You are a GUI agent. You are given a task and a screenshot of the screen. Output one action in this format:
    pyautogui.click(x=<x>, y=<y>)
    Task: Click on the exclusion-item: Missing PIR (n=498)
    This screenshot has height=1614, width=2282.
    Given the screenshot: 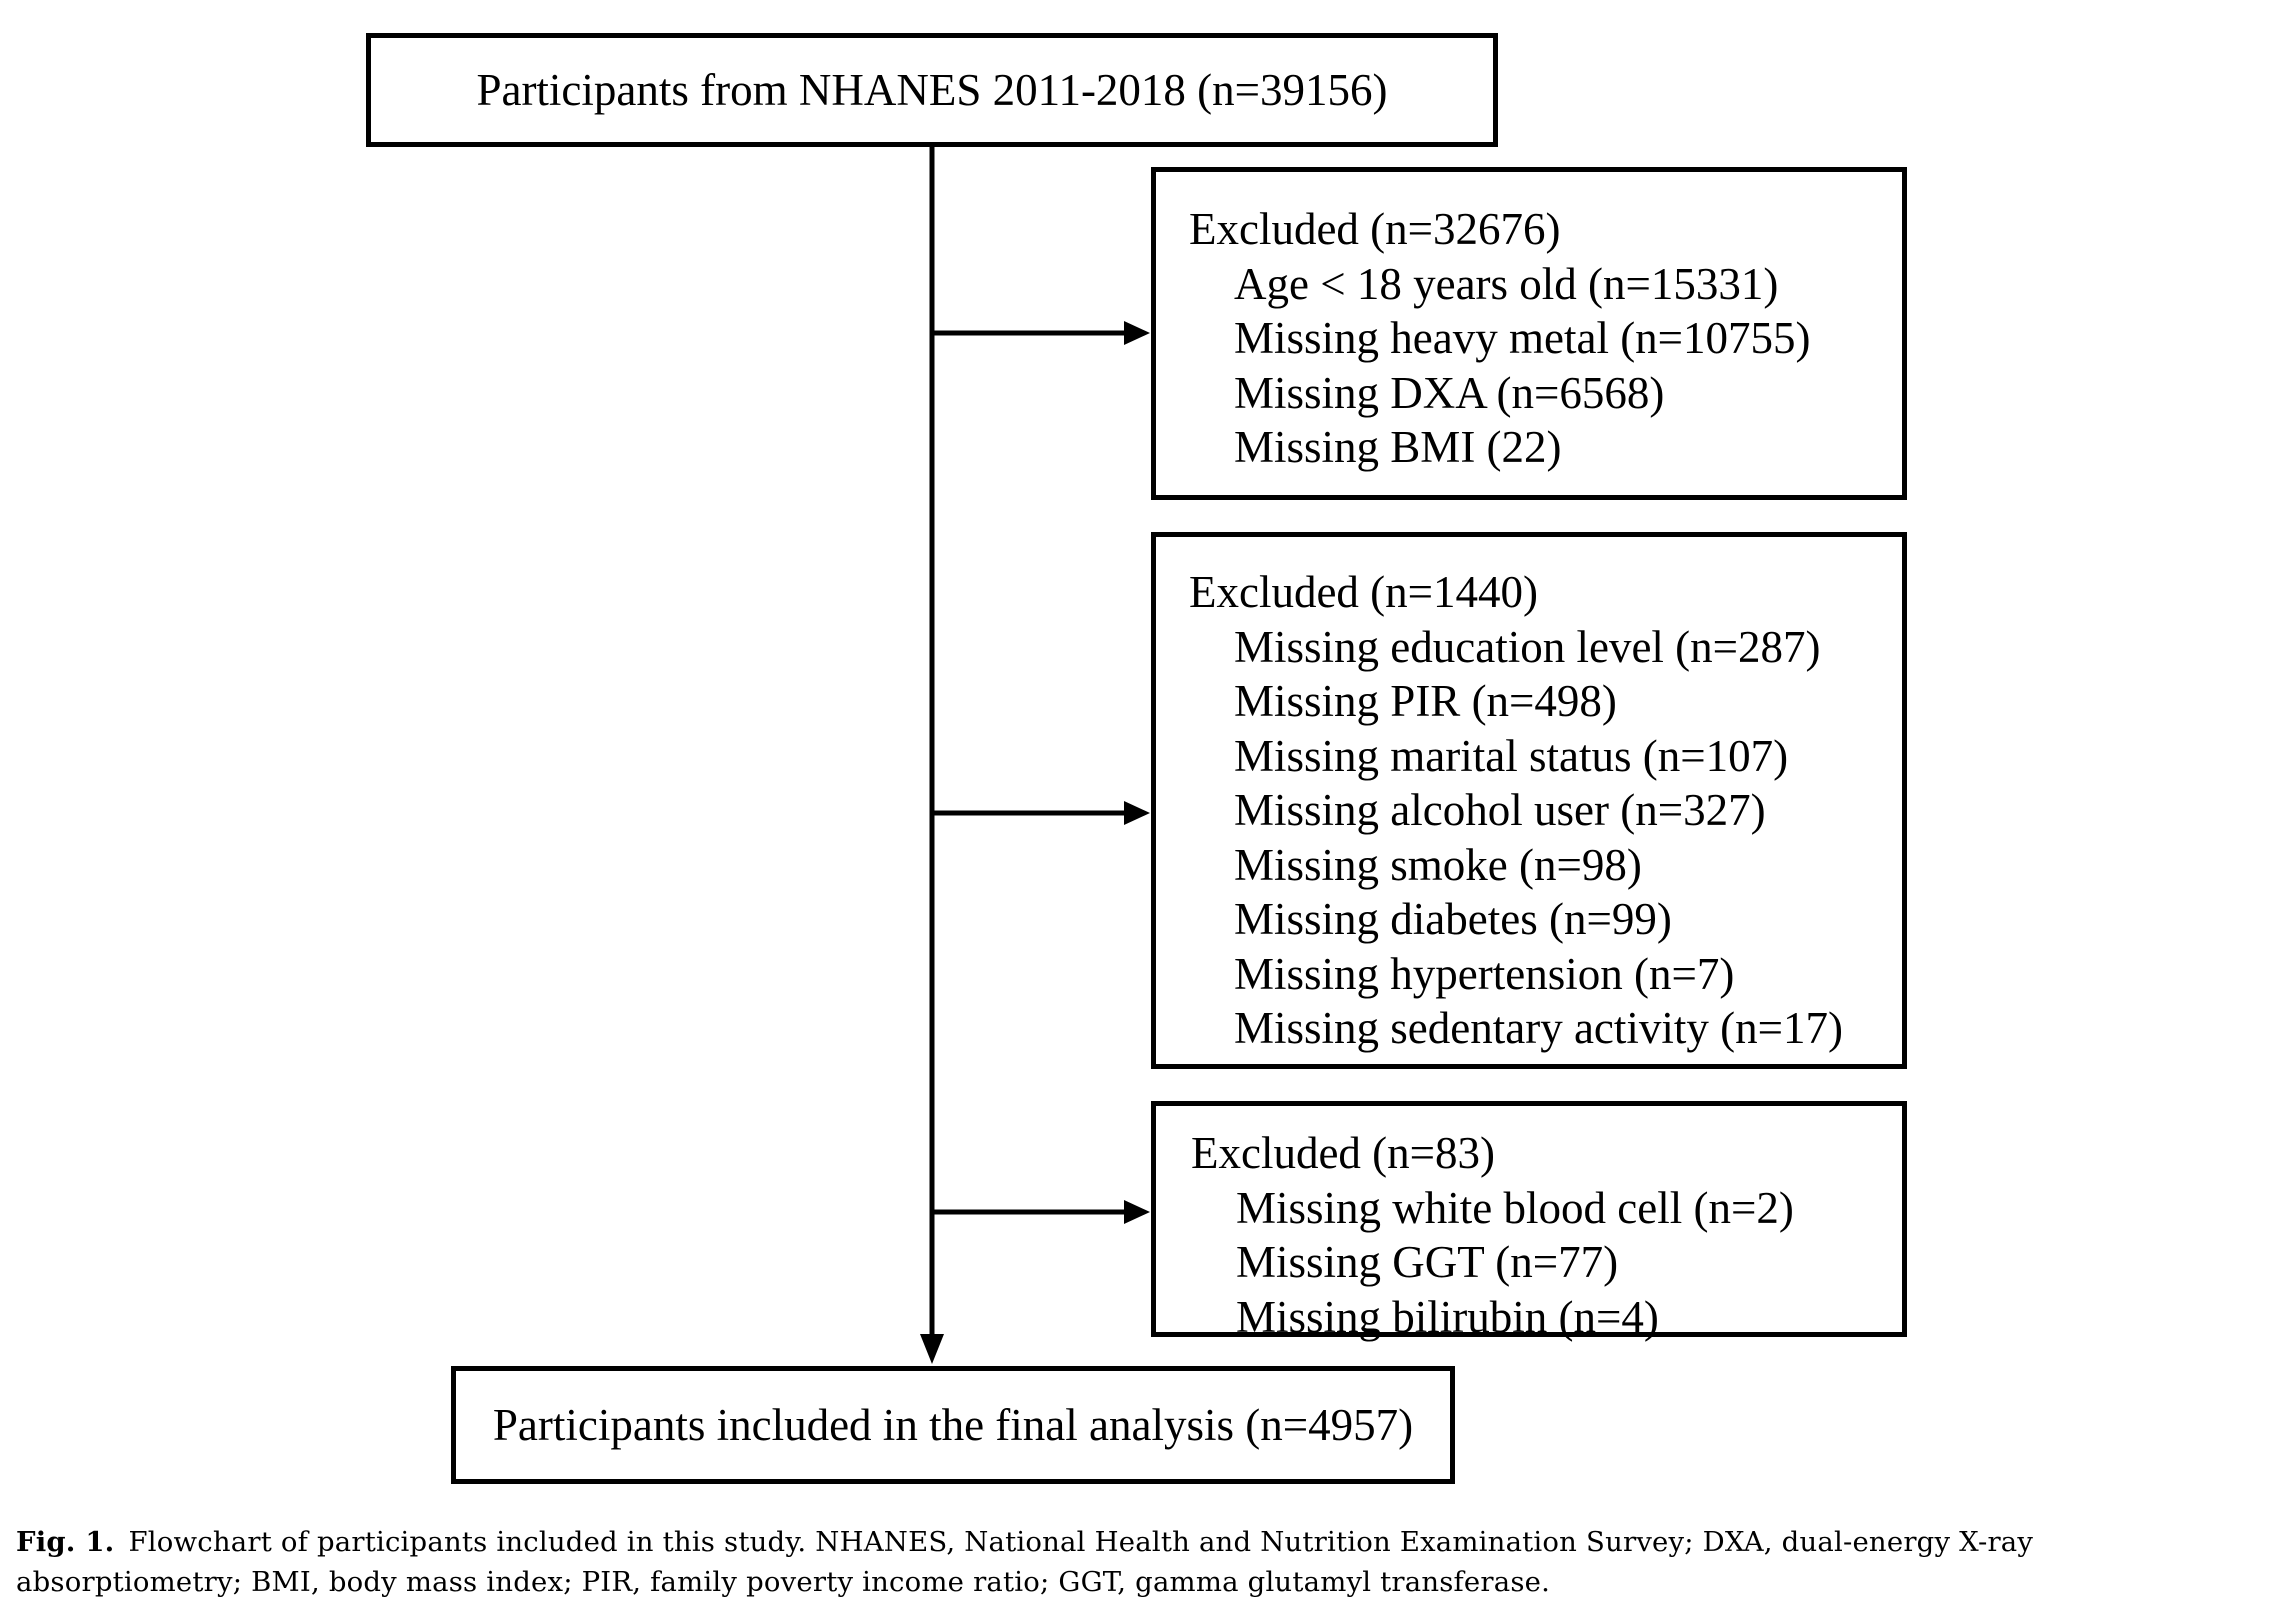 What is the action you would take?
    pyautogui.click(x=1425, y=701)
    